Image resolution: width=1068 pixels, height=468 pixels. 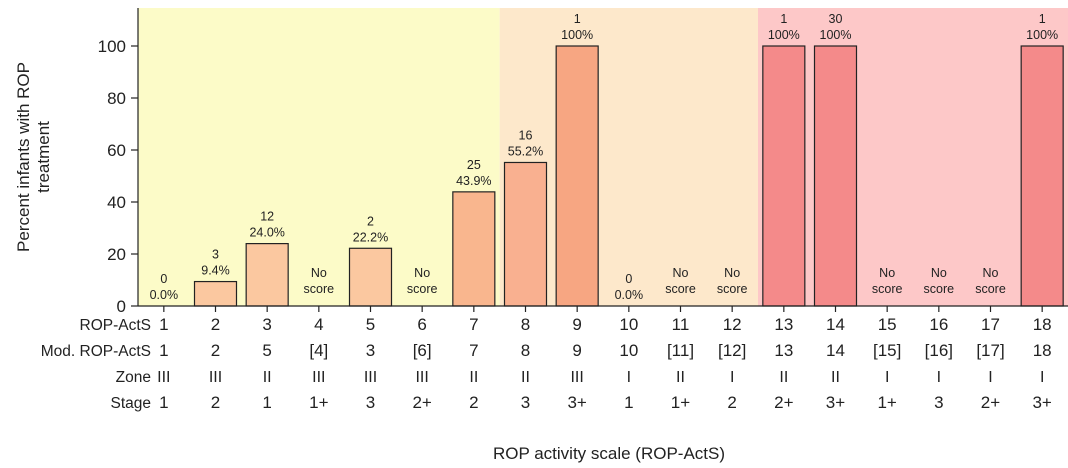 I want to click on row-label-zone: Zone, so click(x=133, y=377).